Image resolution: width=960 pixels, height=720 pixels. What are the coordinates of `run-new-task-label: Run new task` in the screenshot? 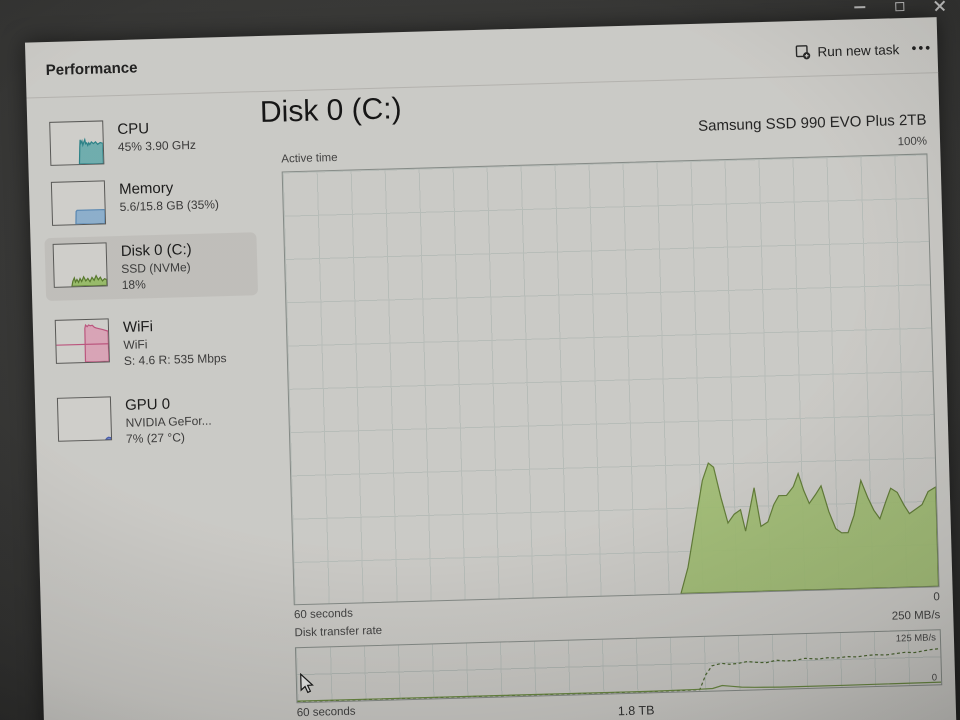 It's located at (858, 51).